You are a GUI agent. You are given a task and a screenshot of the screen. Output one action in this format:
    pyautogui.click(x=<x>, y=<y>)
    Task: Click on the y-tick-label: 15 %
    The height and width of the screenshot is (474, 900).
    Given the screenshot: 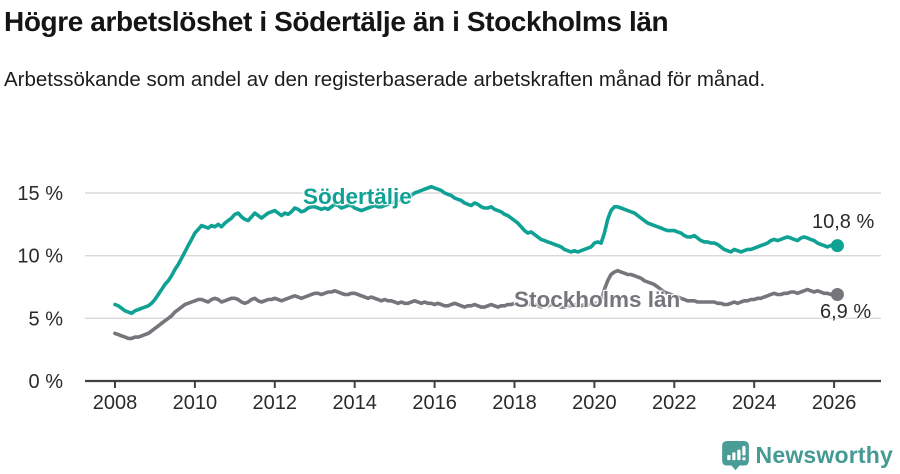 What is the action you would take?
    pyautogui.click(x=40, y=194)
    